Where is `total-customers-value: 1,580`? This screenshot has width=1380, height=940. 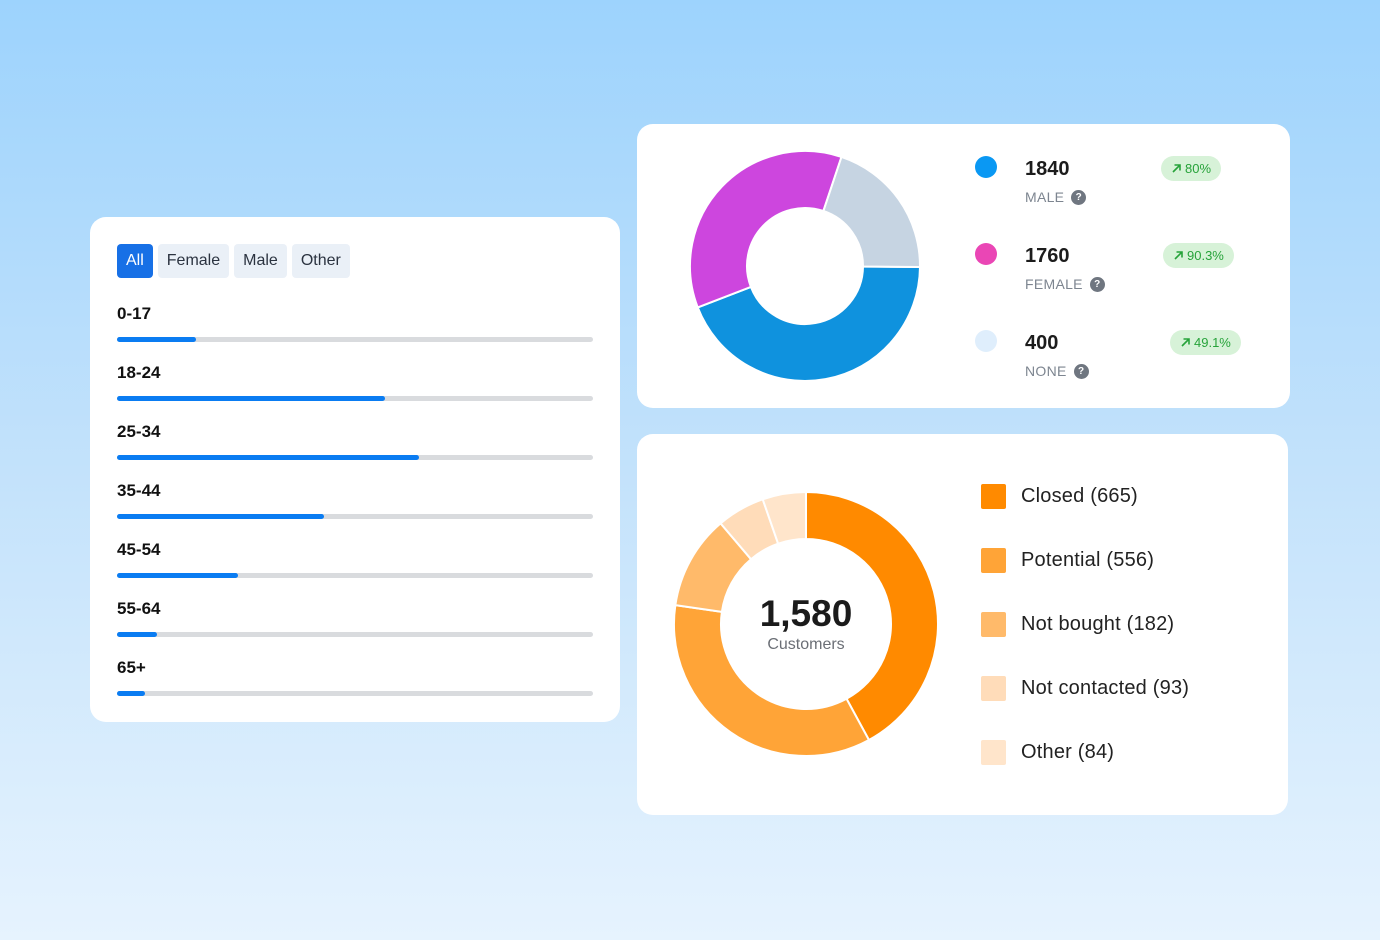 total-customers-value: 1,580 is located at coordinates (806, 613).